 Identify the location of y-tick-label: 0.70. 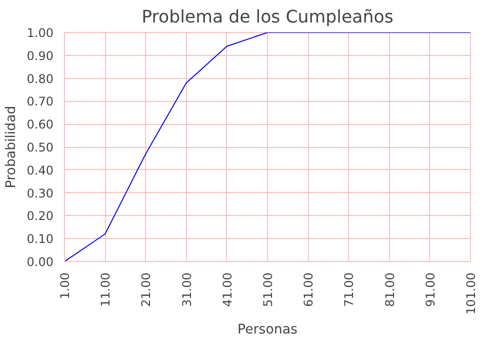
(40, 101).